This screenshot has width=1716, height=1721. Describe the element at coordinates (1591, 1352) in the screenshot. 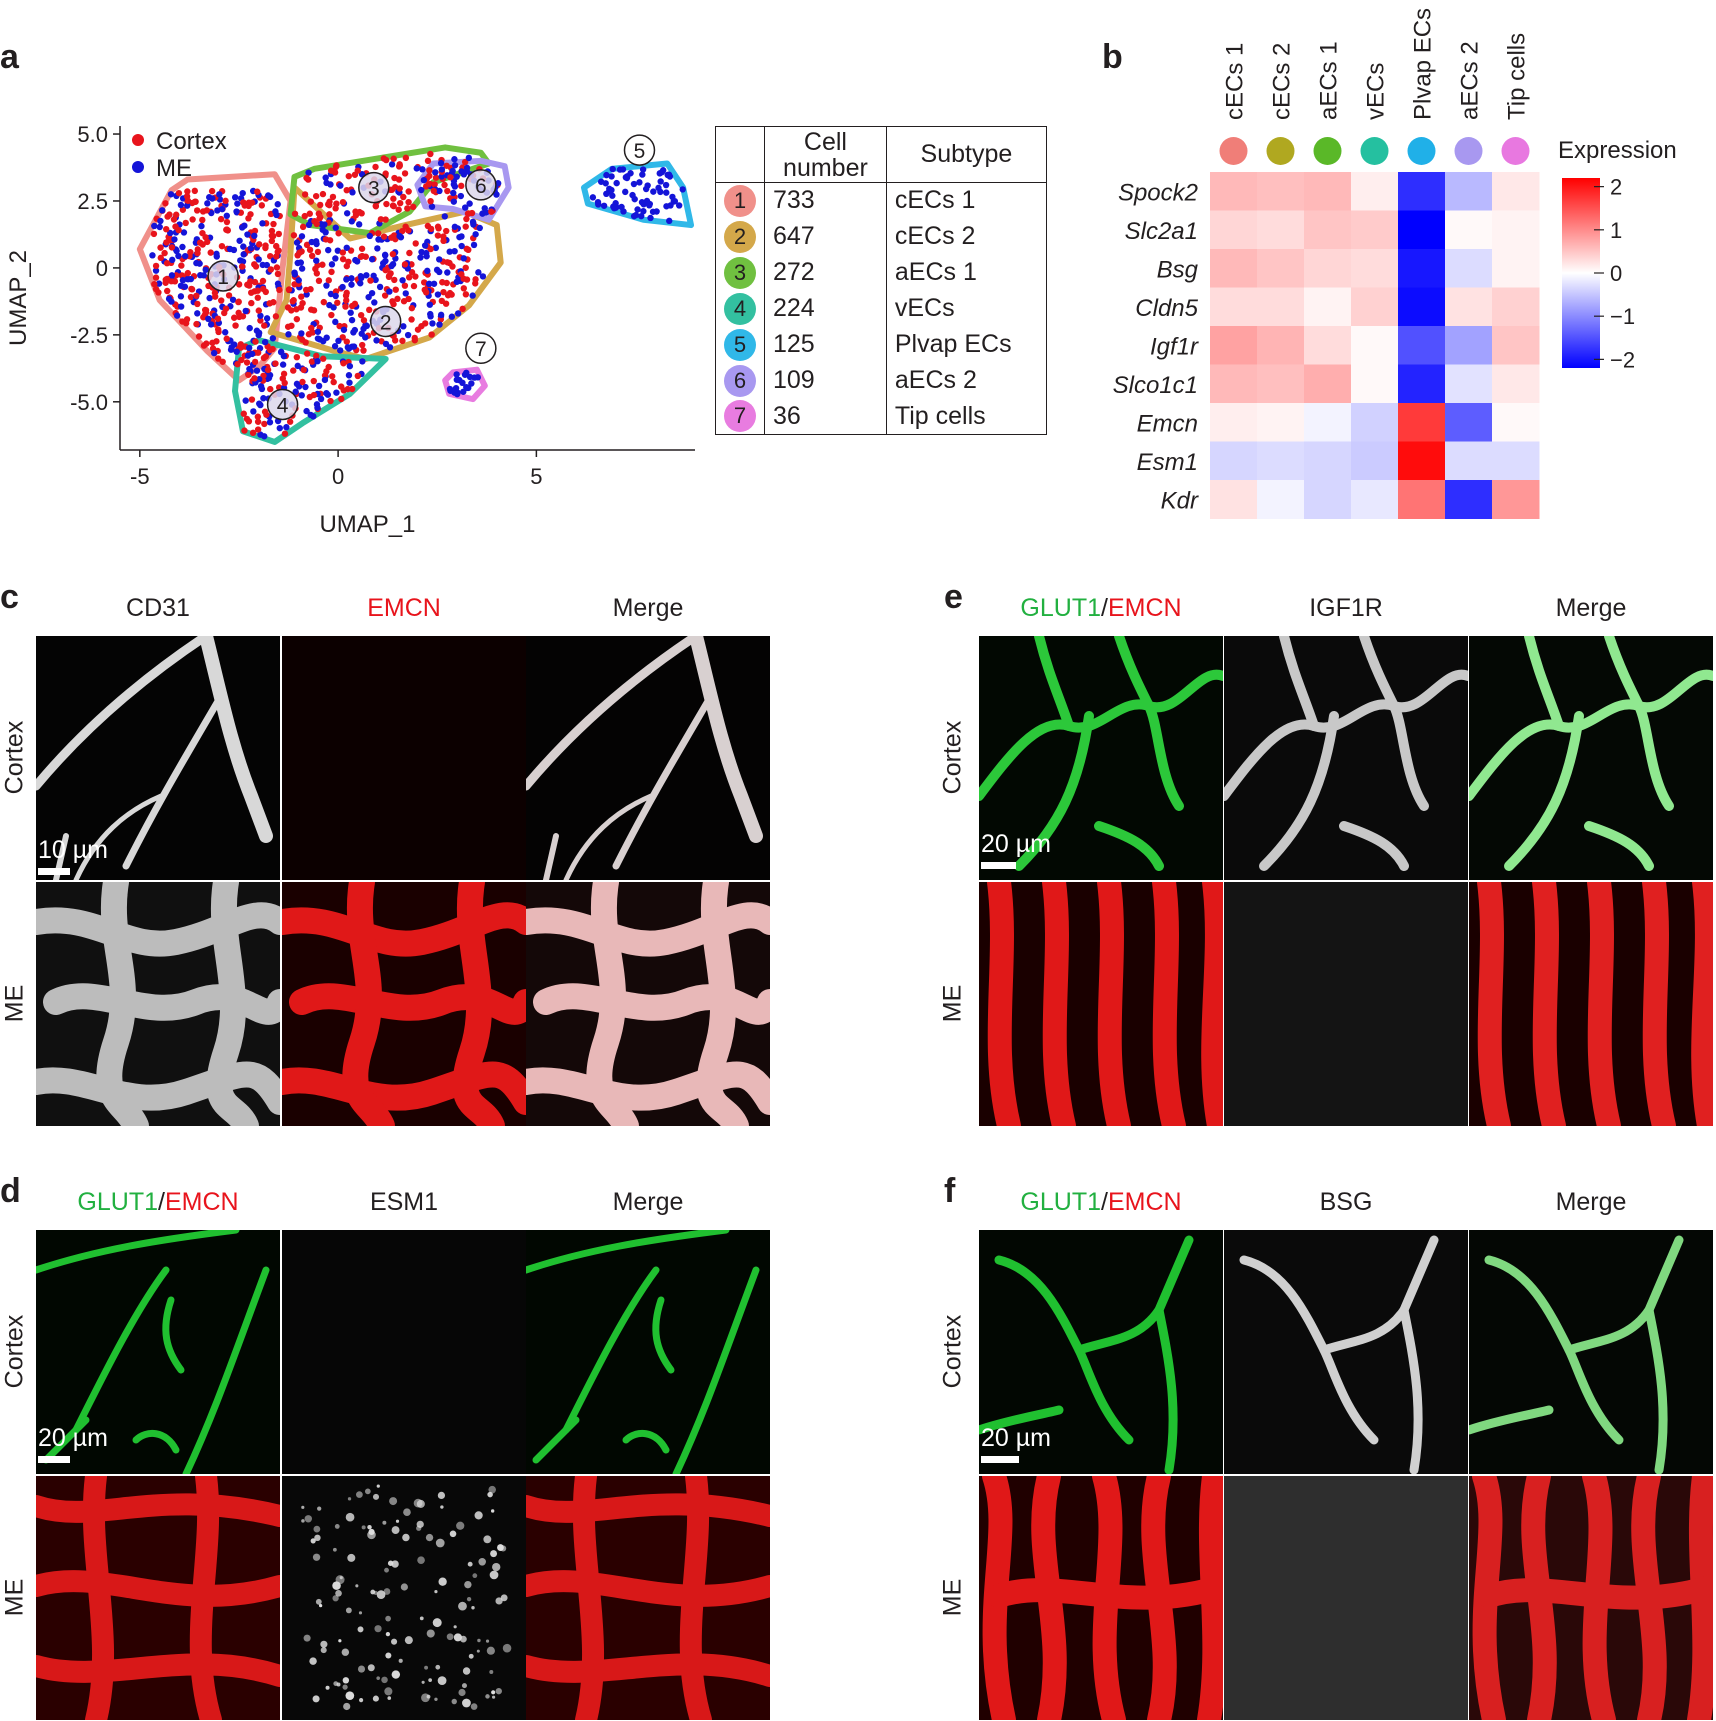

I see `f-cortex-merge-image` at that location.